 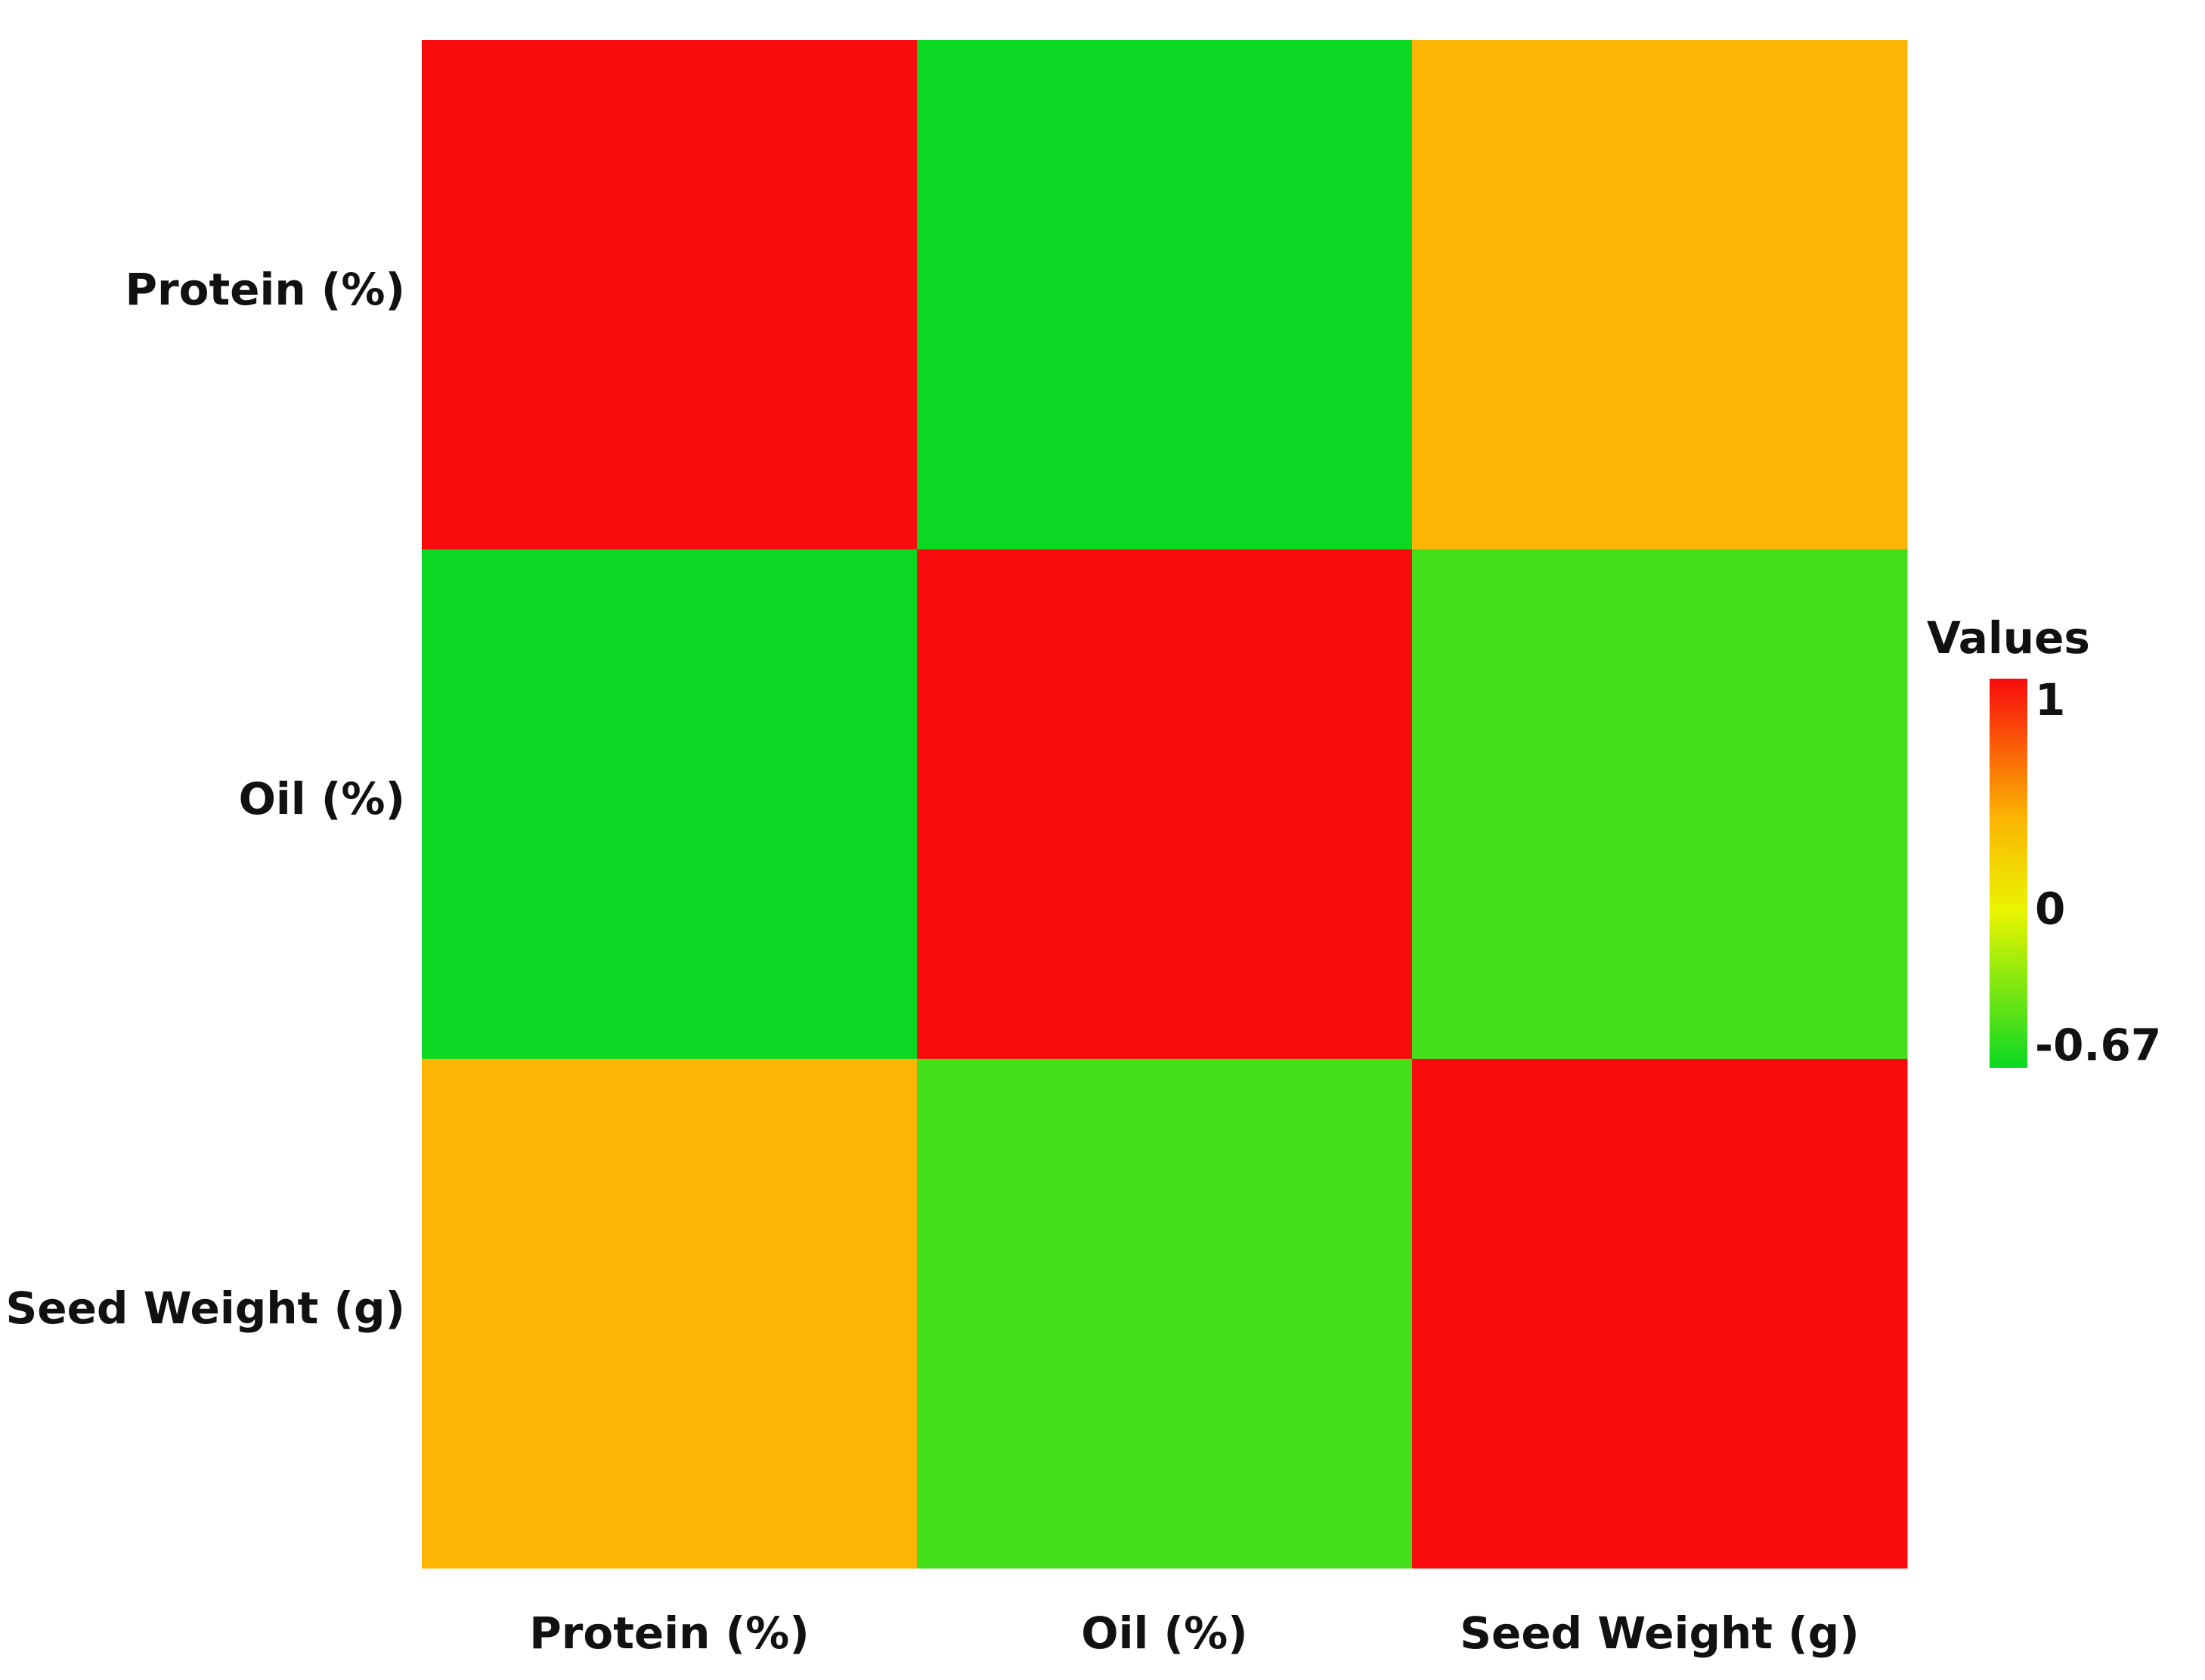 What do you see at coordinates (2008, 873) in the screenshot?
I see `legend-color-bar` at bounding box center [2008, 873].